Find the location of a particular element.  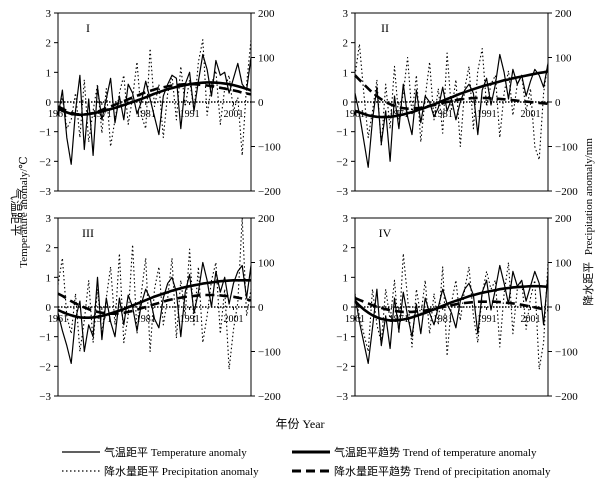

panel-ii-series-temp-trend is located at coordinates (451, 94).